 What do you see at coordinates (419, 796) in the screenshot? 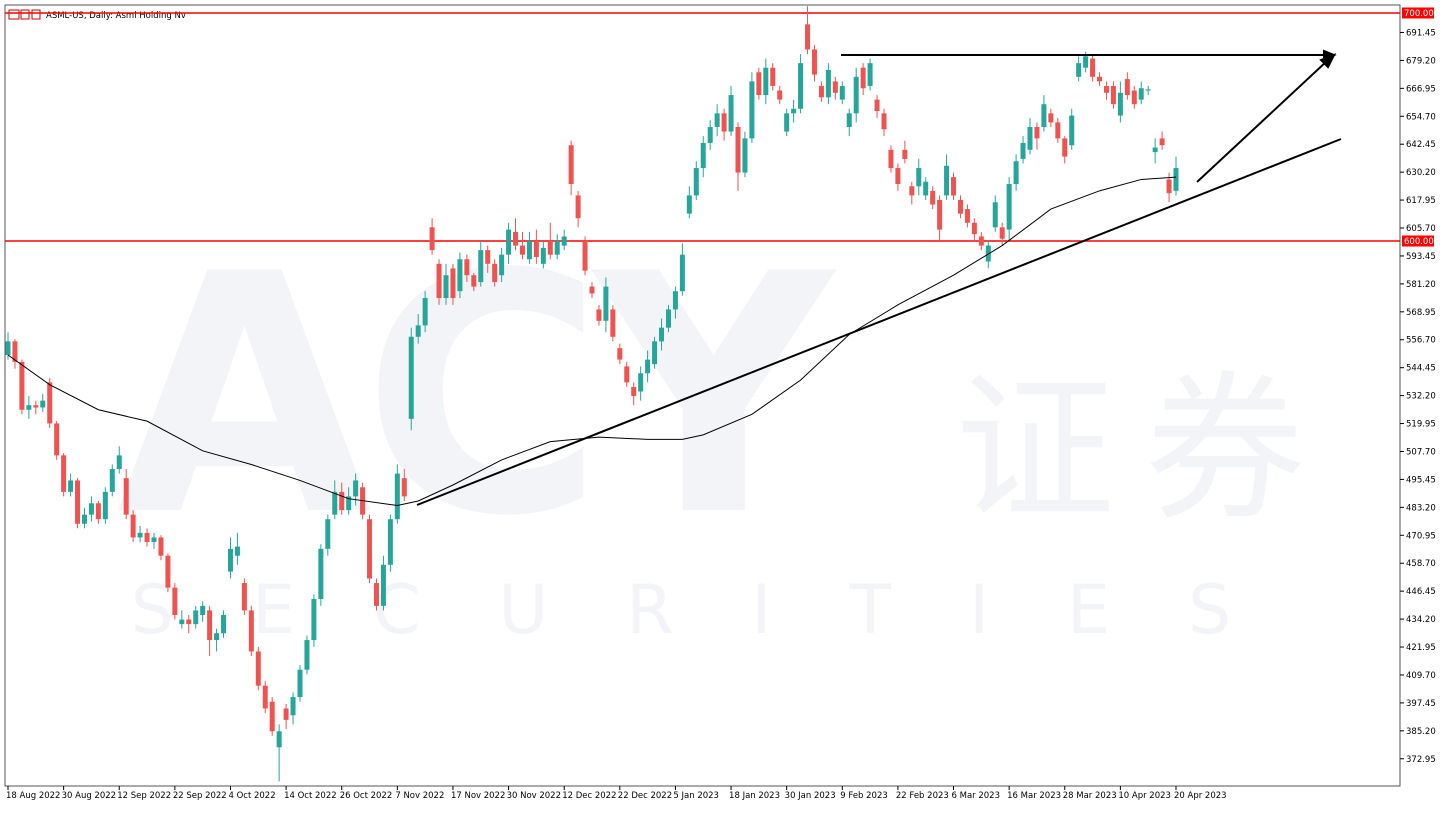
I see `x-tick-label: 7 Nov 2022` at bounding box center [419, 796].